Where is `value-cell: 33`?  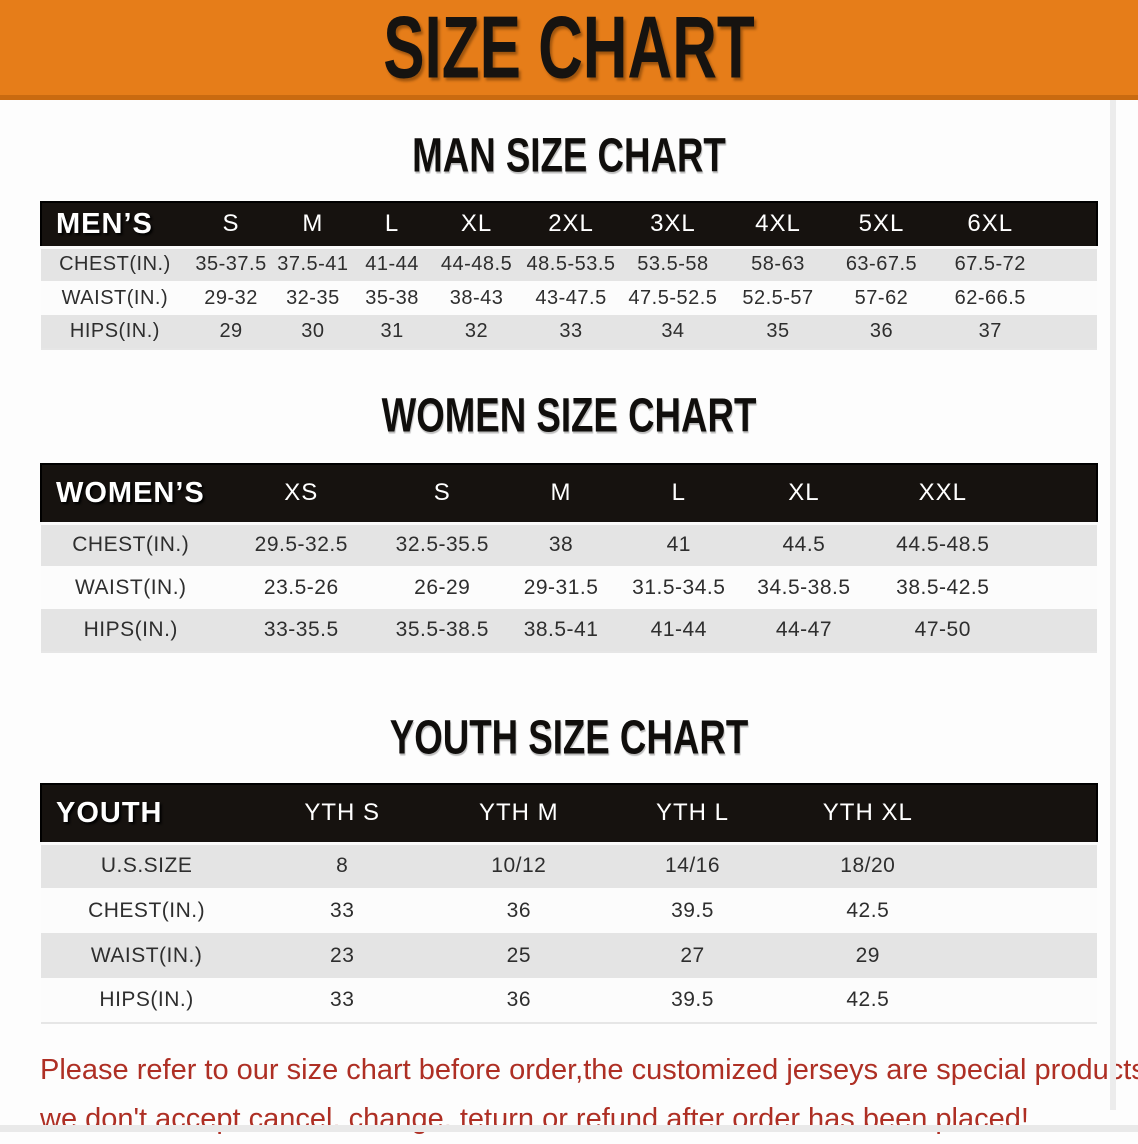 value-cell: 33 is located at coordinates (342, 910).